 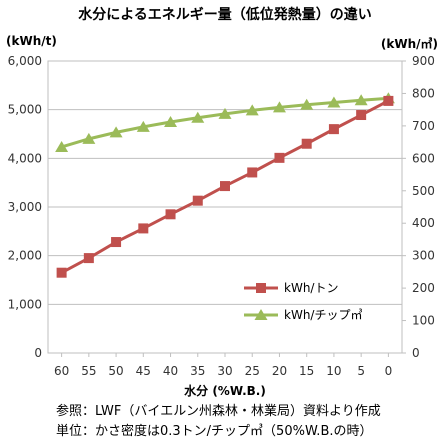 What do you see at coordinates (252, 371) in the screenshot?
I see `x-tick-label: 25` at bounding box center [252, 371].